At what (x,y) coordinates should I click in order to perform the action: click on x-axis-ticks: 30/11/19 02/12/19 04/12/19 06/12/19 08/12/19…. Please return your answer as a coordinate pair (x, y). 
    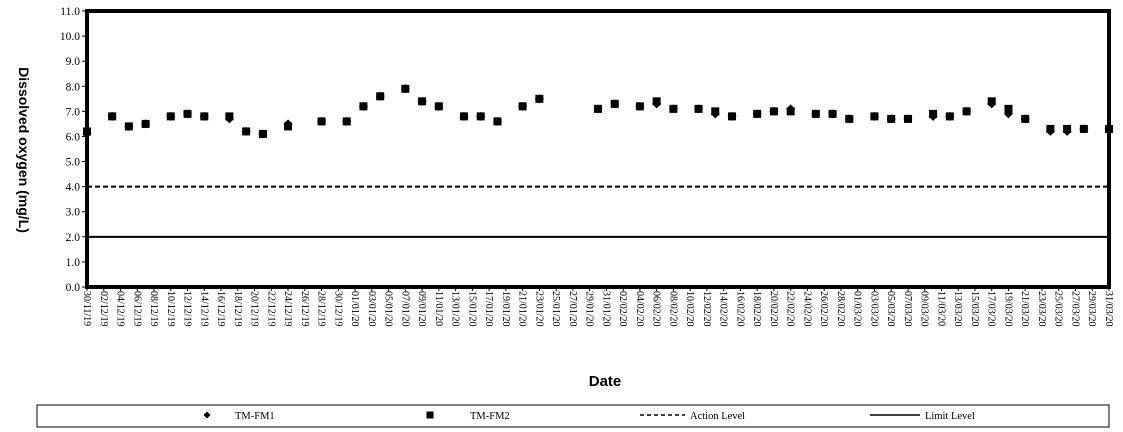
    Looking at the image, I should click on (597, 307).